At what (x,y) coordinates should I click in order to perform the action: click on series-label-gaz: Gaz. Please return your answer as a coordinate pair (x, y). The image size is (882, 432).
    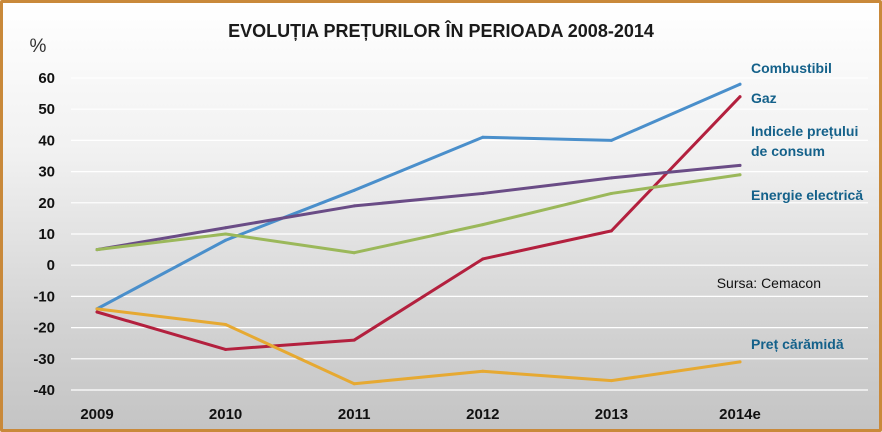
    Looking at the image, I should click on (764, 98).